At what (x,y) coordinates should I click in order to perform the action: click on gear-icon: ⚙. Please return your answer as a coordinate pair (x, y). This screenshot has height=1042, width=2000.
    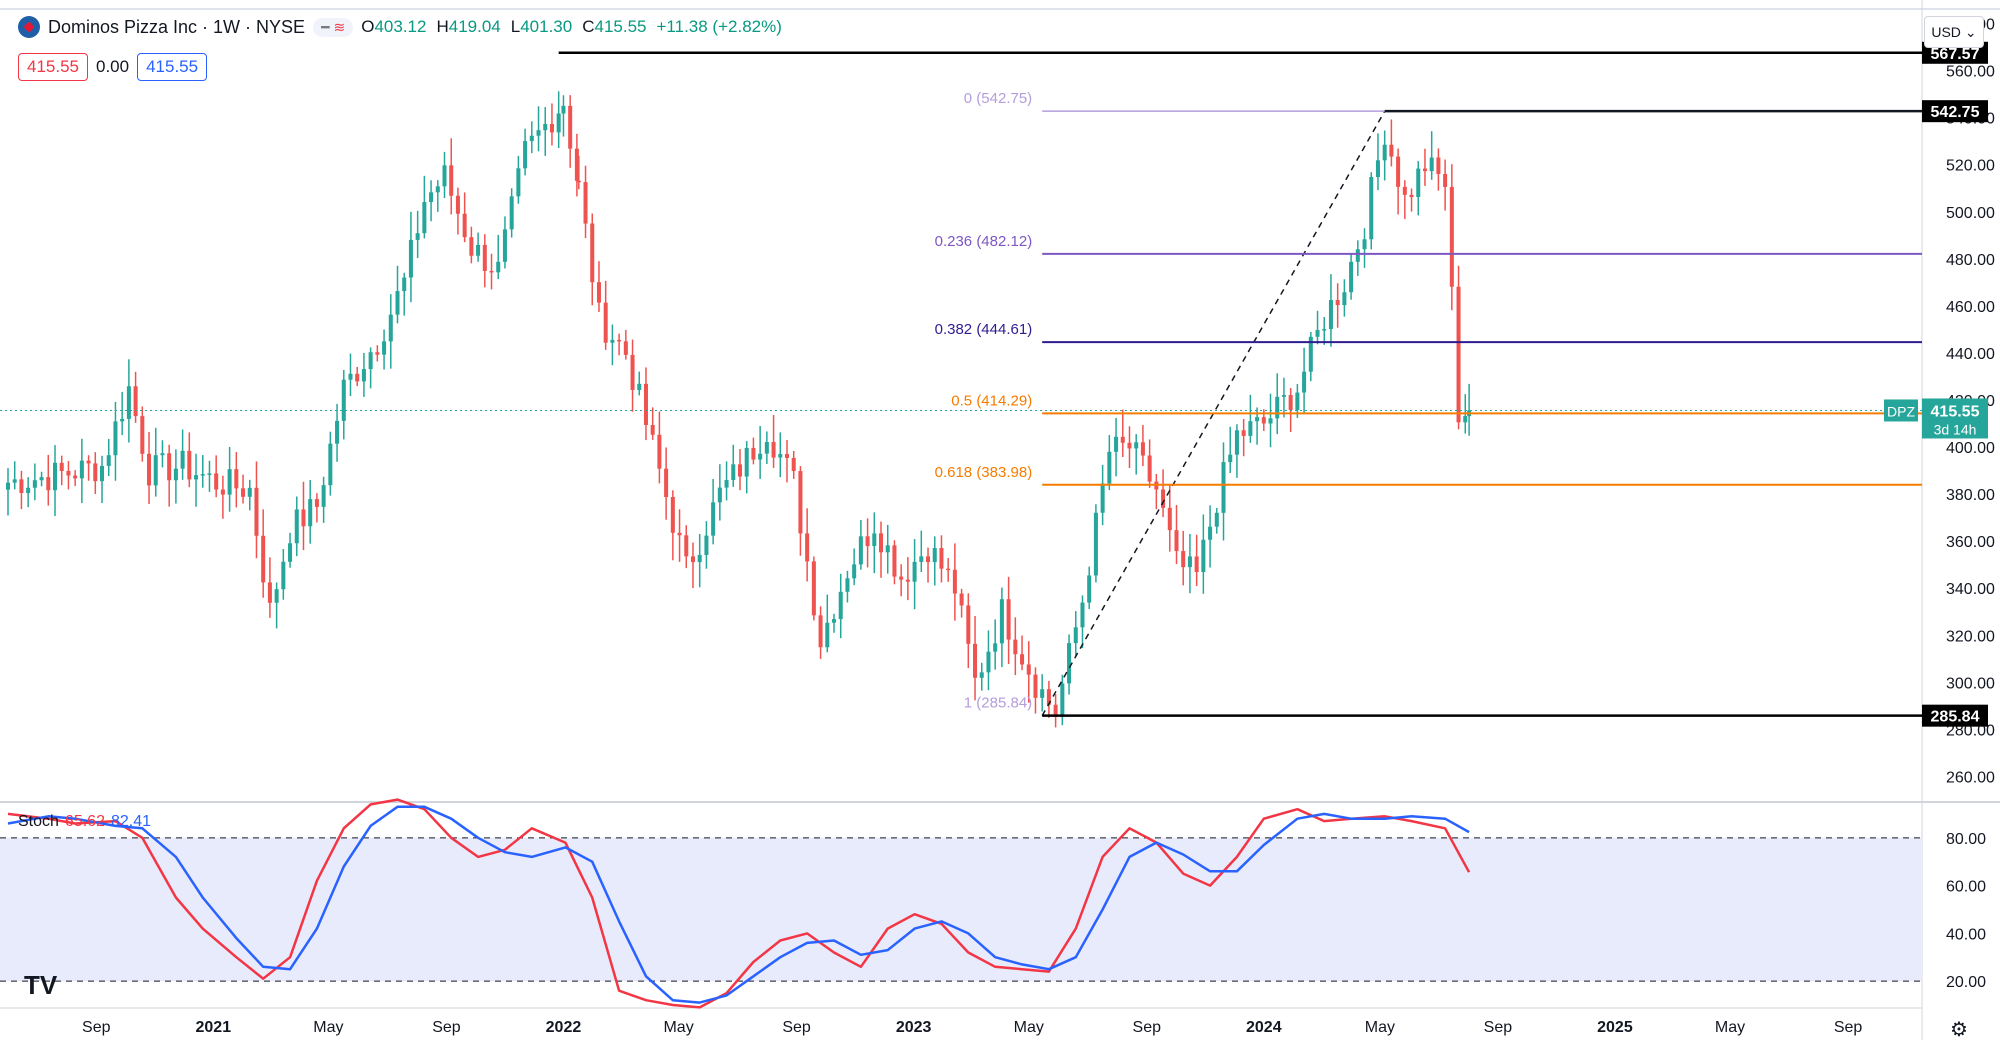
    Looking at the image, I should click on (1959, 1030).